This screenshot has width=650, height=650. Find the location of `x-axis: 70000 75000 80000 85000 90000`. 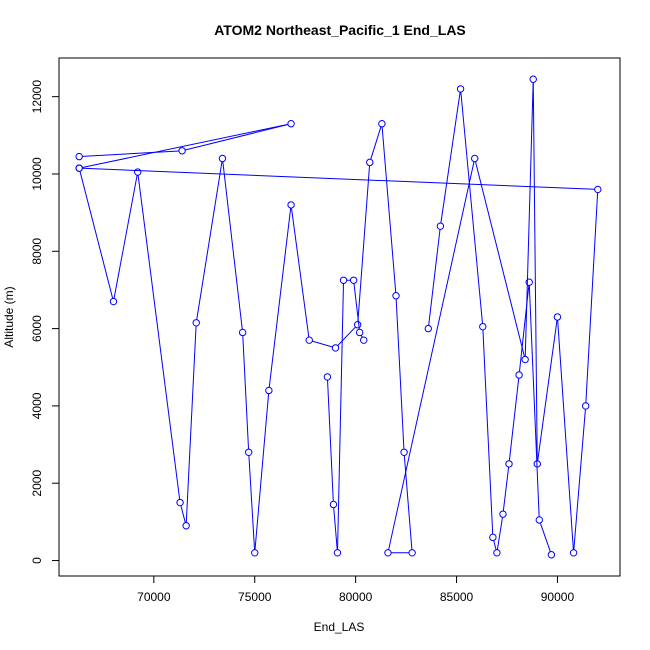

x-axis: 70000 75000 80000 85000 90000 is located at coordinates (356, 589).